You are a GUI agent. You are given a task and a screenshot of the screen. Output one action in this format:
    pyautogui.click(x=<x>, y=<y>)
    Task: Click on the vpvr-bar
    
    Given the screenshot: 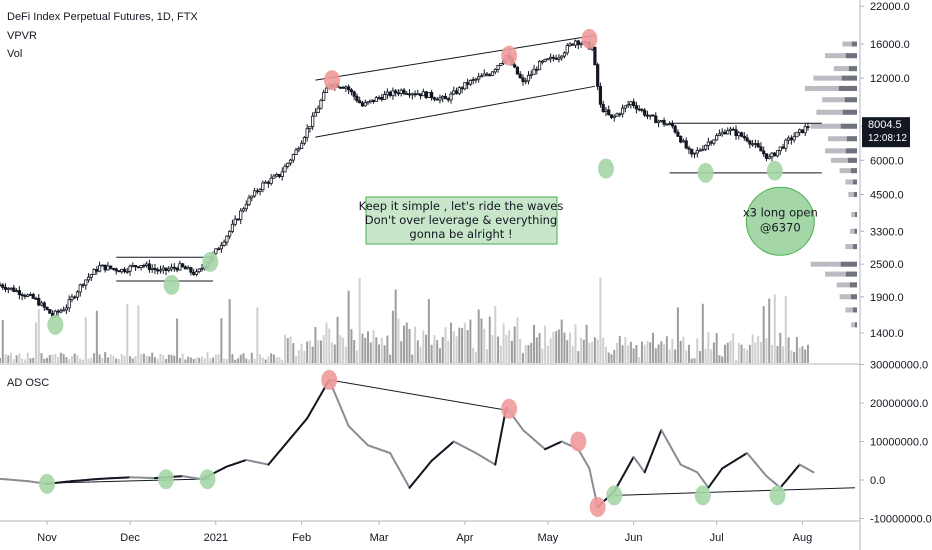 What is the action you would take?
    pyautogui.click(x=848, y=297)
    